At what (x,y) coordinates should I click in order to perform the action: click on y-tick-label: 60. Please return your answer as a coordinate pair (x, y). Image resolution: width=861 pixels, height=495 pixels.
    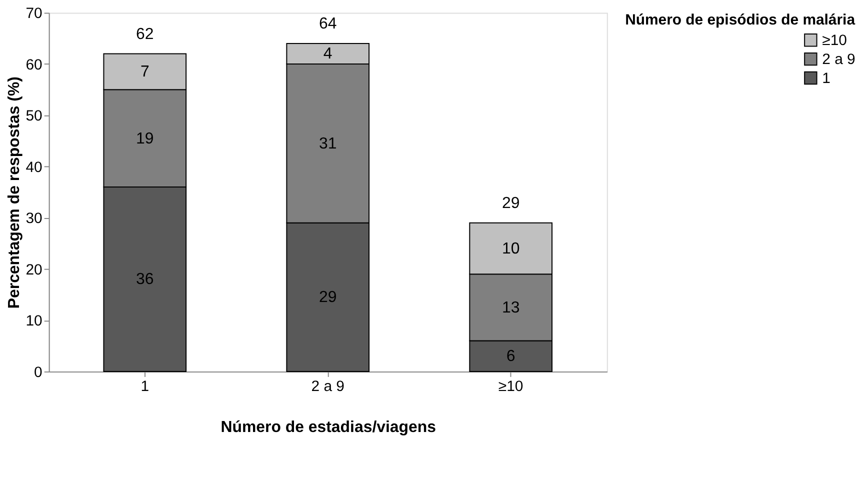
    Looking at the image, I should click on (34, 65).